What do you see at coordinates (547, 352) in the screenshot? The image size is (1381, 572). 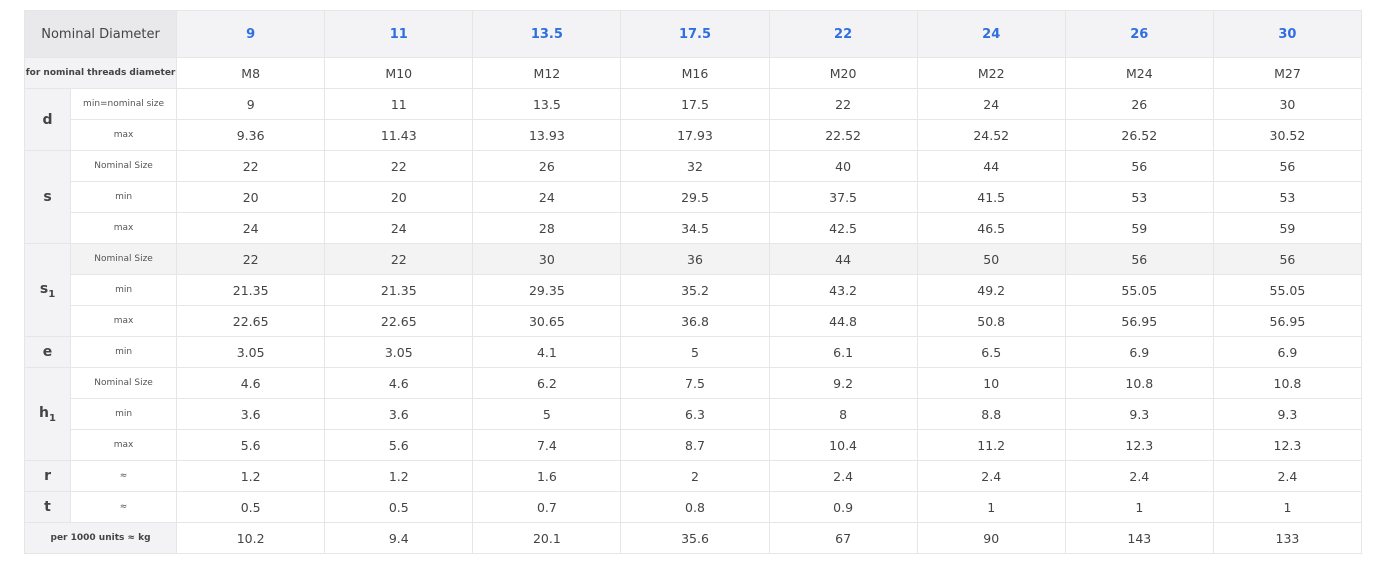 I see `table-cell: 4.1` at bounding box center [547, 352].